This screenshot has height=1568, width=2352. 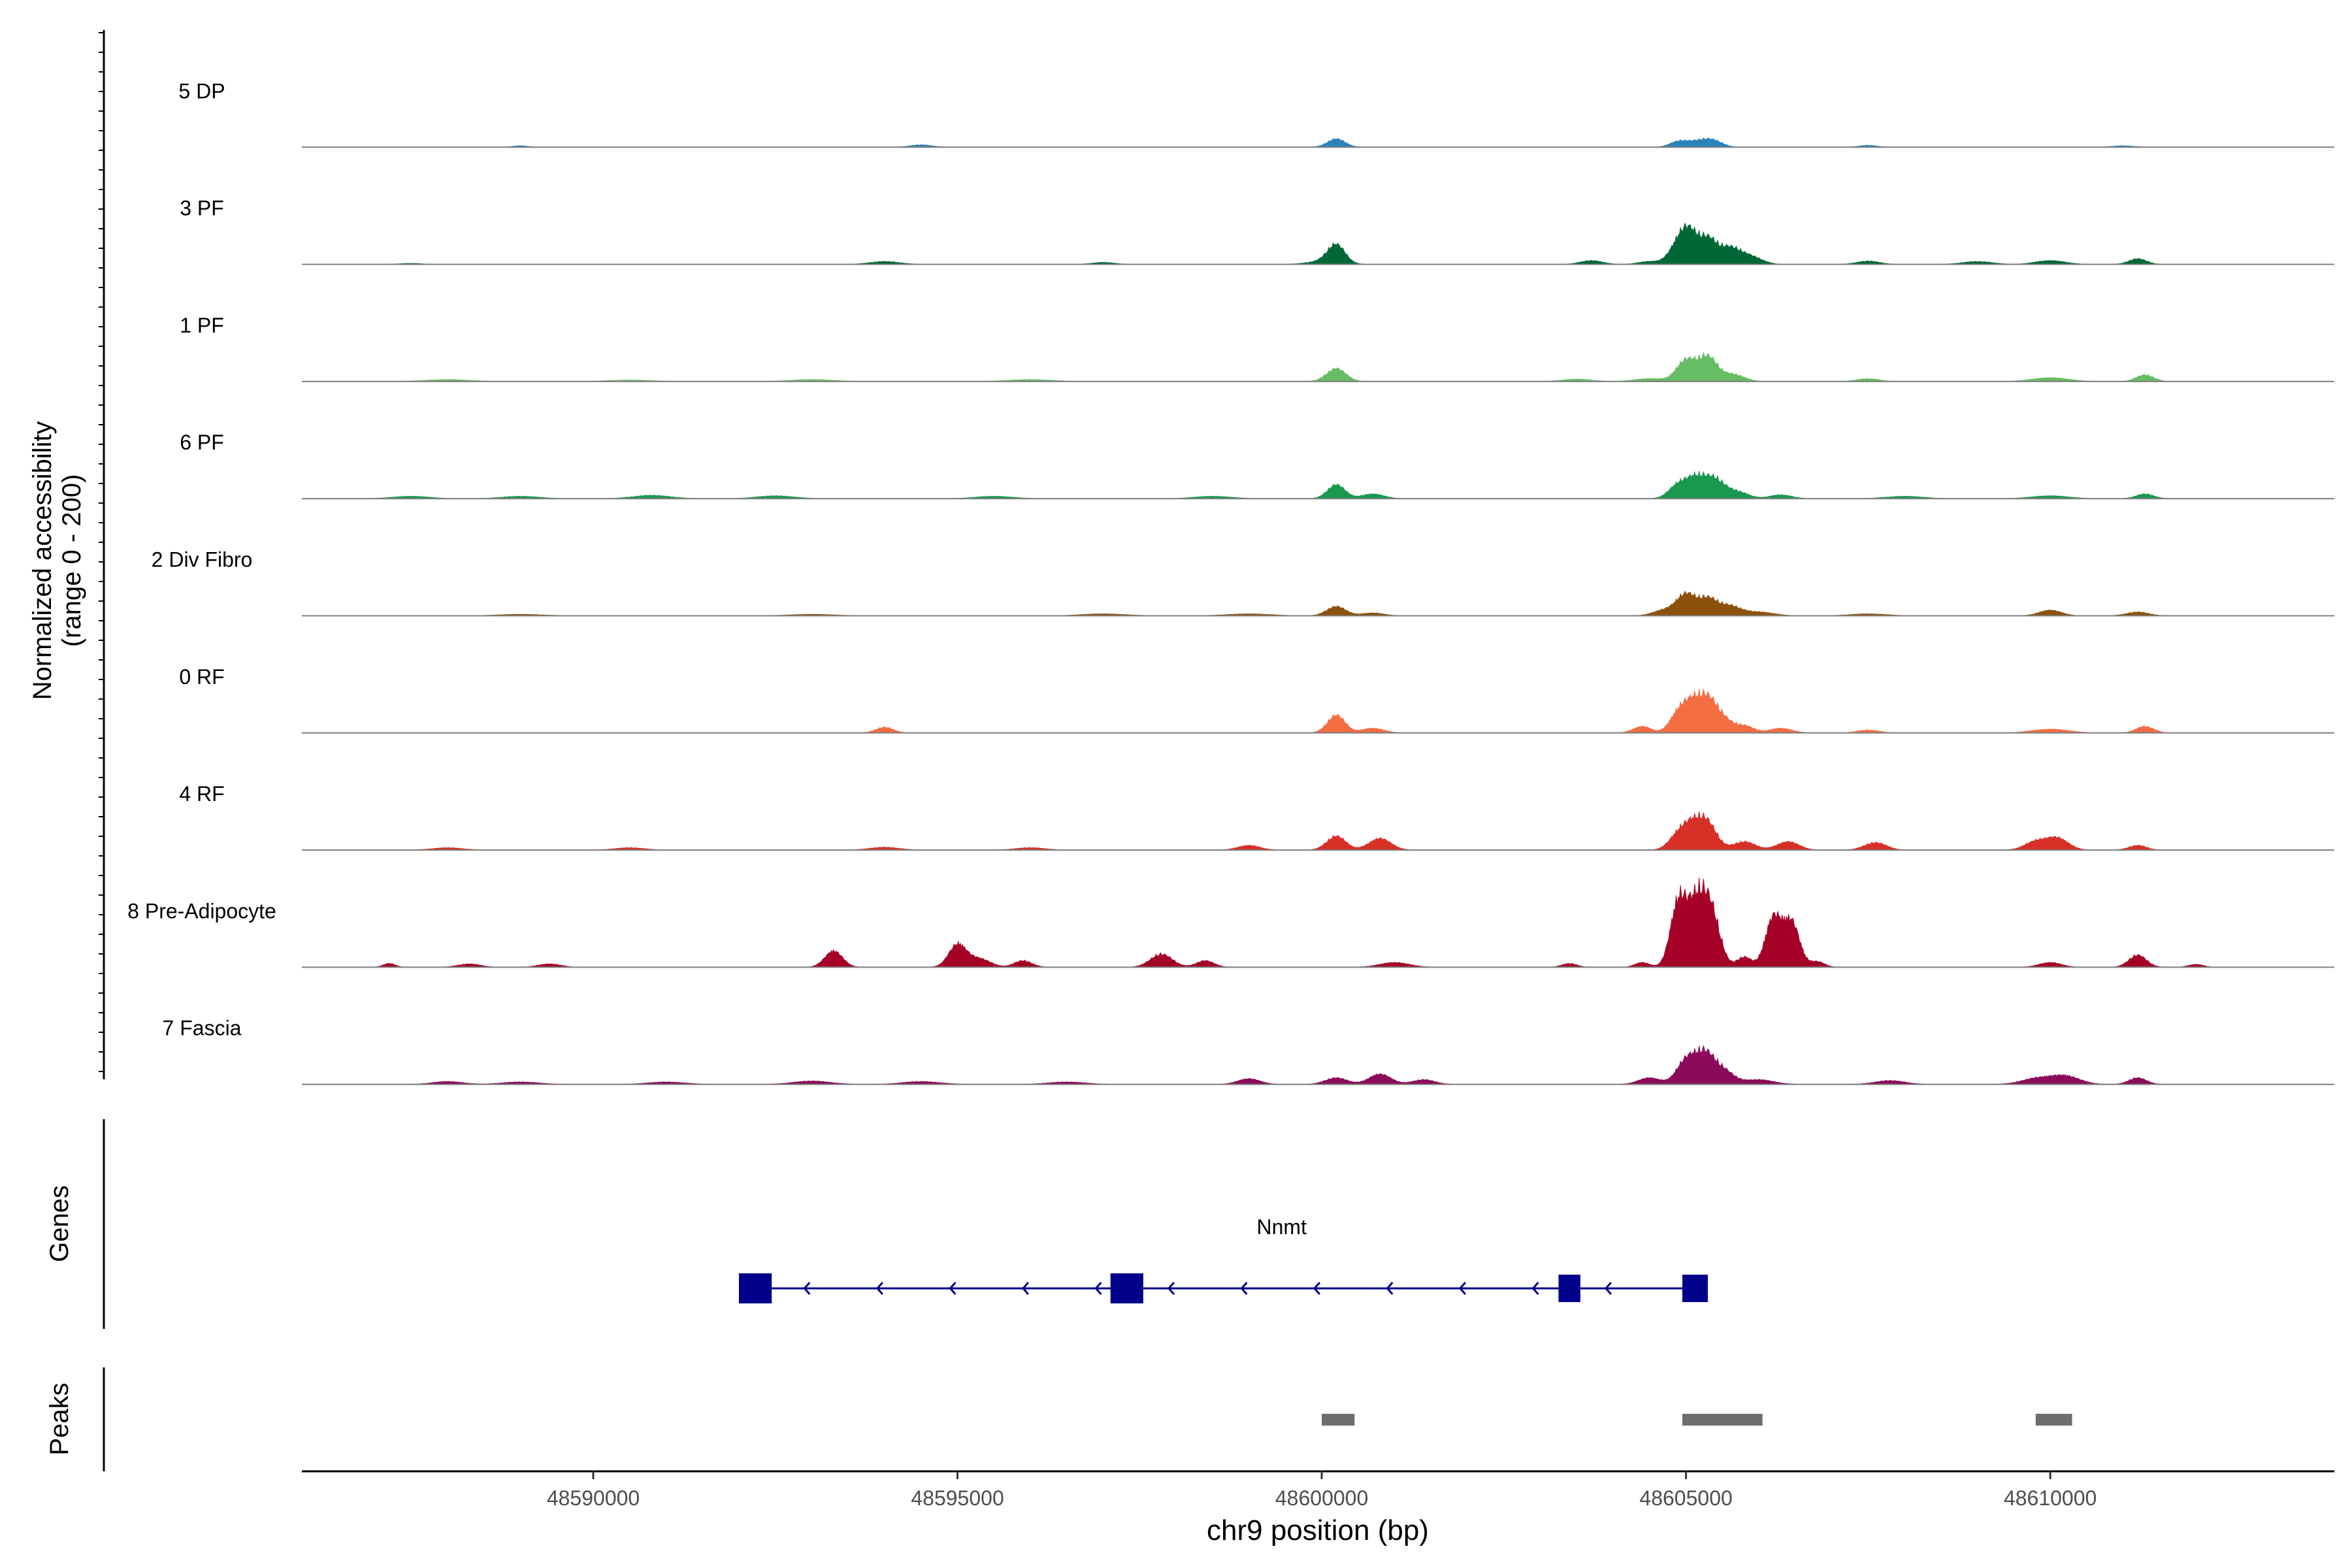 I want to click on y-axis-title-line2: (range 0 - 200), so click(x=71, y=560).